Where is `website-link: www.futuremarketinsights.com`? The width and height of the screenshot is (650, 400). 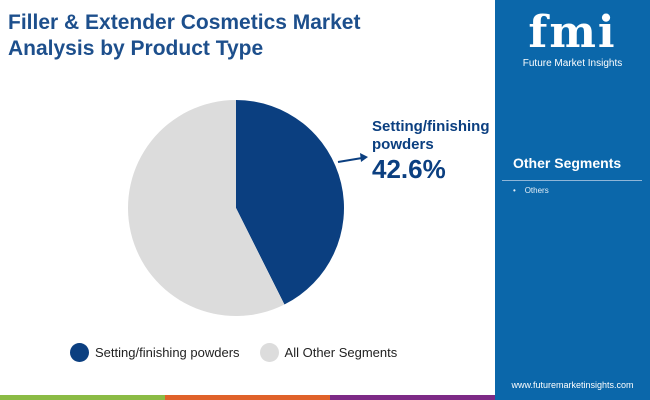 website-link: www.futuremarketinsights.com is located at coordinates (572, 385).